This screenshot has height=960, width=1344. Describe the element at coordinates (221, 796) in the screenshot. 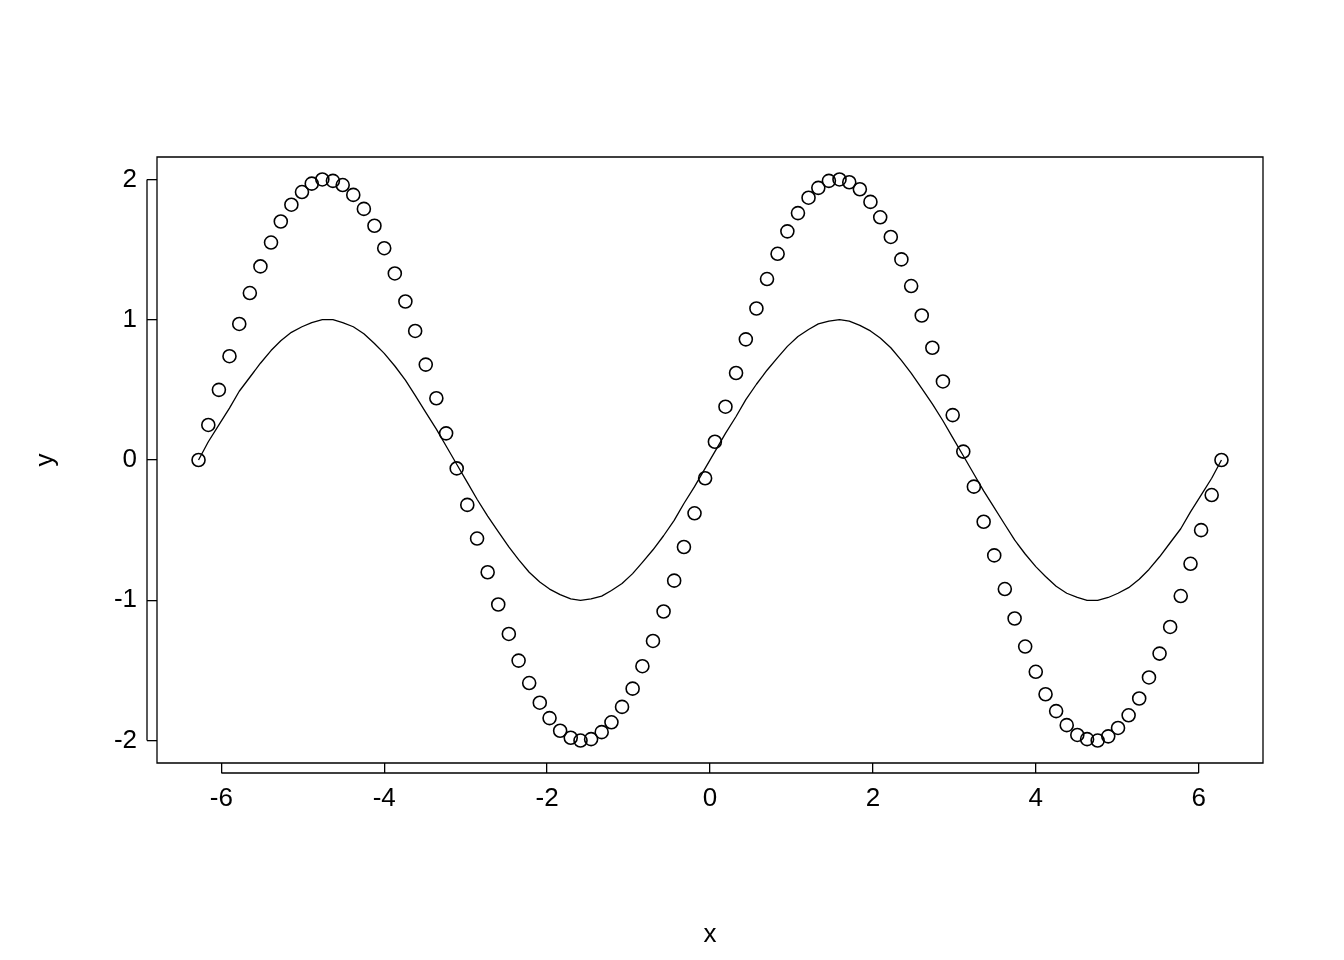

I see `x-tick-label: -6` at that location.